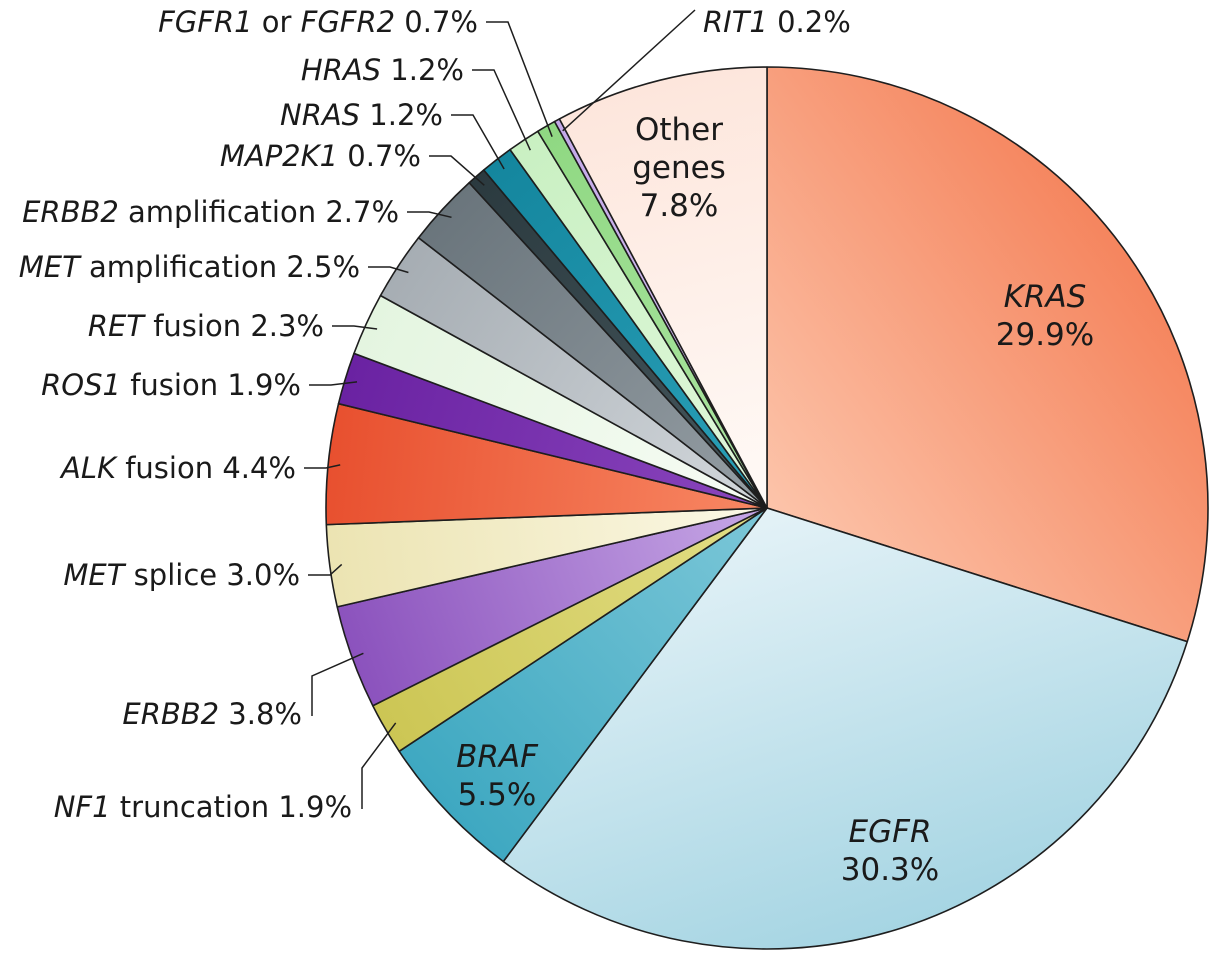  What do you see at coordinates (171, 385) in the screenshot?
I see `label-ros1-fusion: ROS1 fusion 1.9%` at bounding box center [171, 385].